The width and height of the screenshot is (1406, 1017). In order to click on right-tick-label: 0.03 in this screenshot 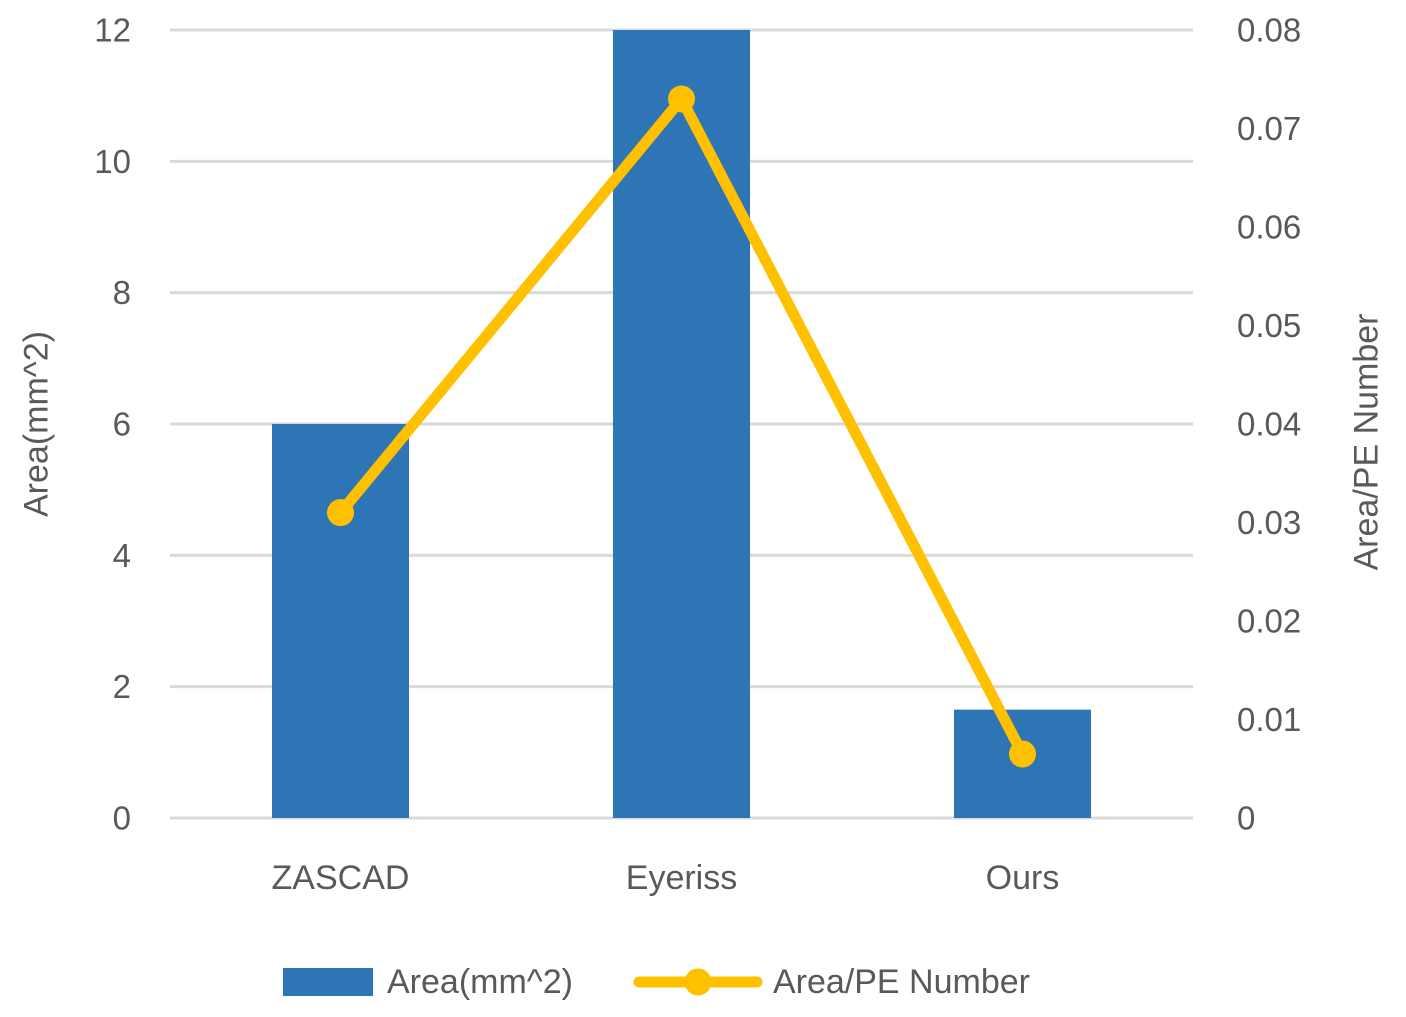, I will do `click(1269, 522)`.